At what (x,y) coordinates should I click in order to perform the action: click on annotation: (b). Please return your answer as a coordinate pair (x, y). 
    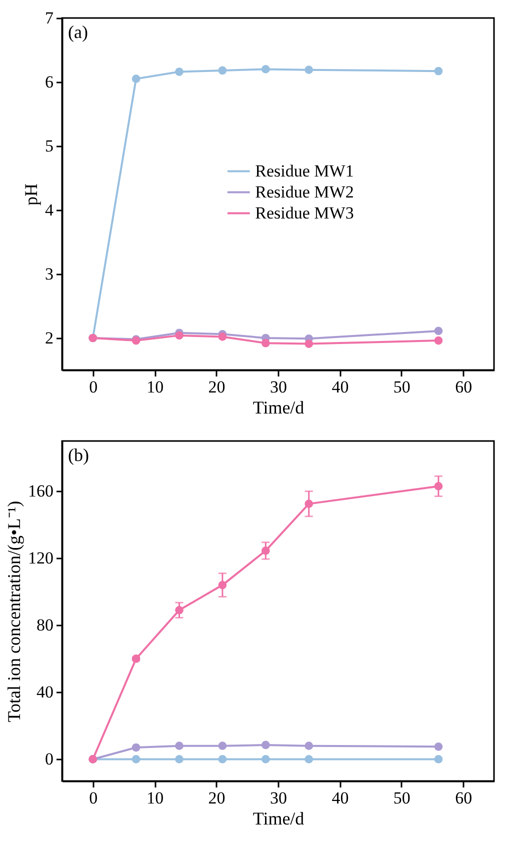
    Looking at the image, I should click on (78, 455).